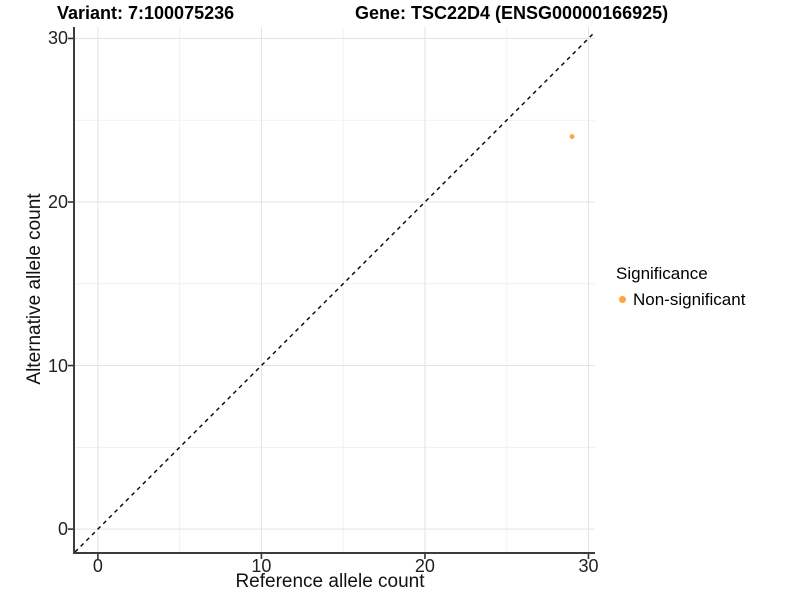 Image resolution: width=800 pixels, height=600 pixels. I want to click on plot-title-variant: Variant: 7:100075236, so click(146, 13).